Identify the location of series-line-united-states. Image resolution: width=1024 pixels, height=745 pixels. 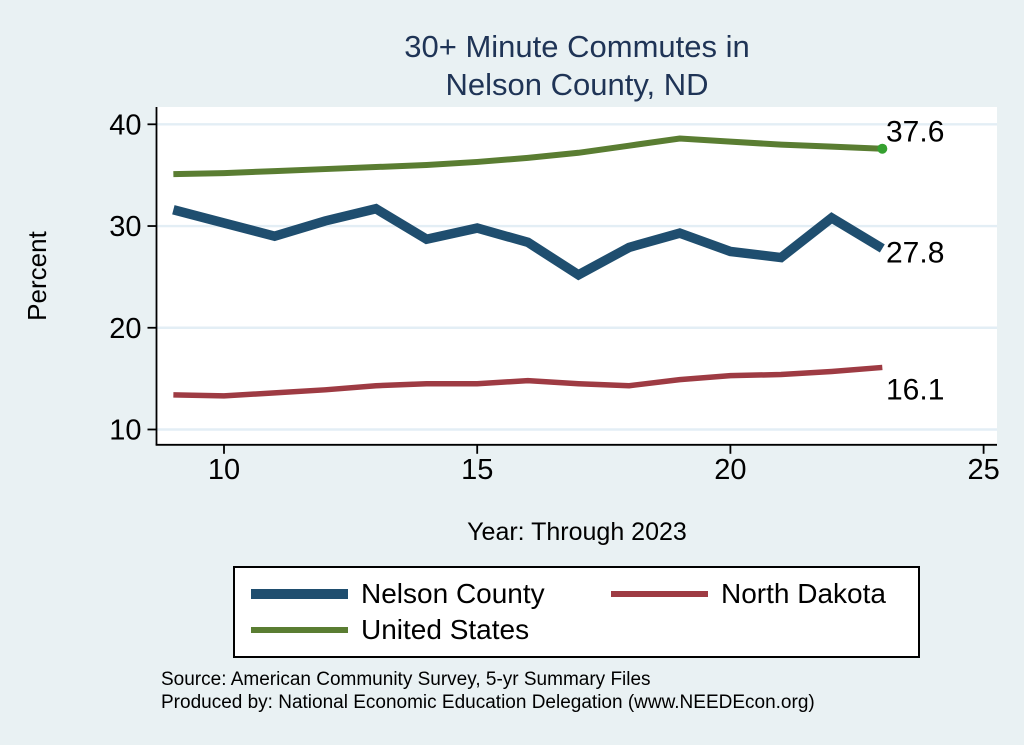
(528, 156).